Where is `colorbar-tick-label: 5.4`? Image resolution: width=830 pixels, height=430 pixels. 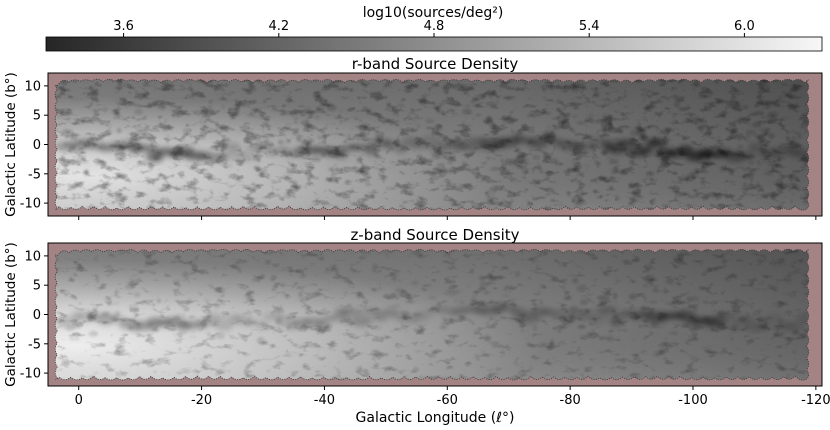 colorbar-tick-label: 5.4 is located at coordinates (589, 26).